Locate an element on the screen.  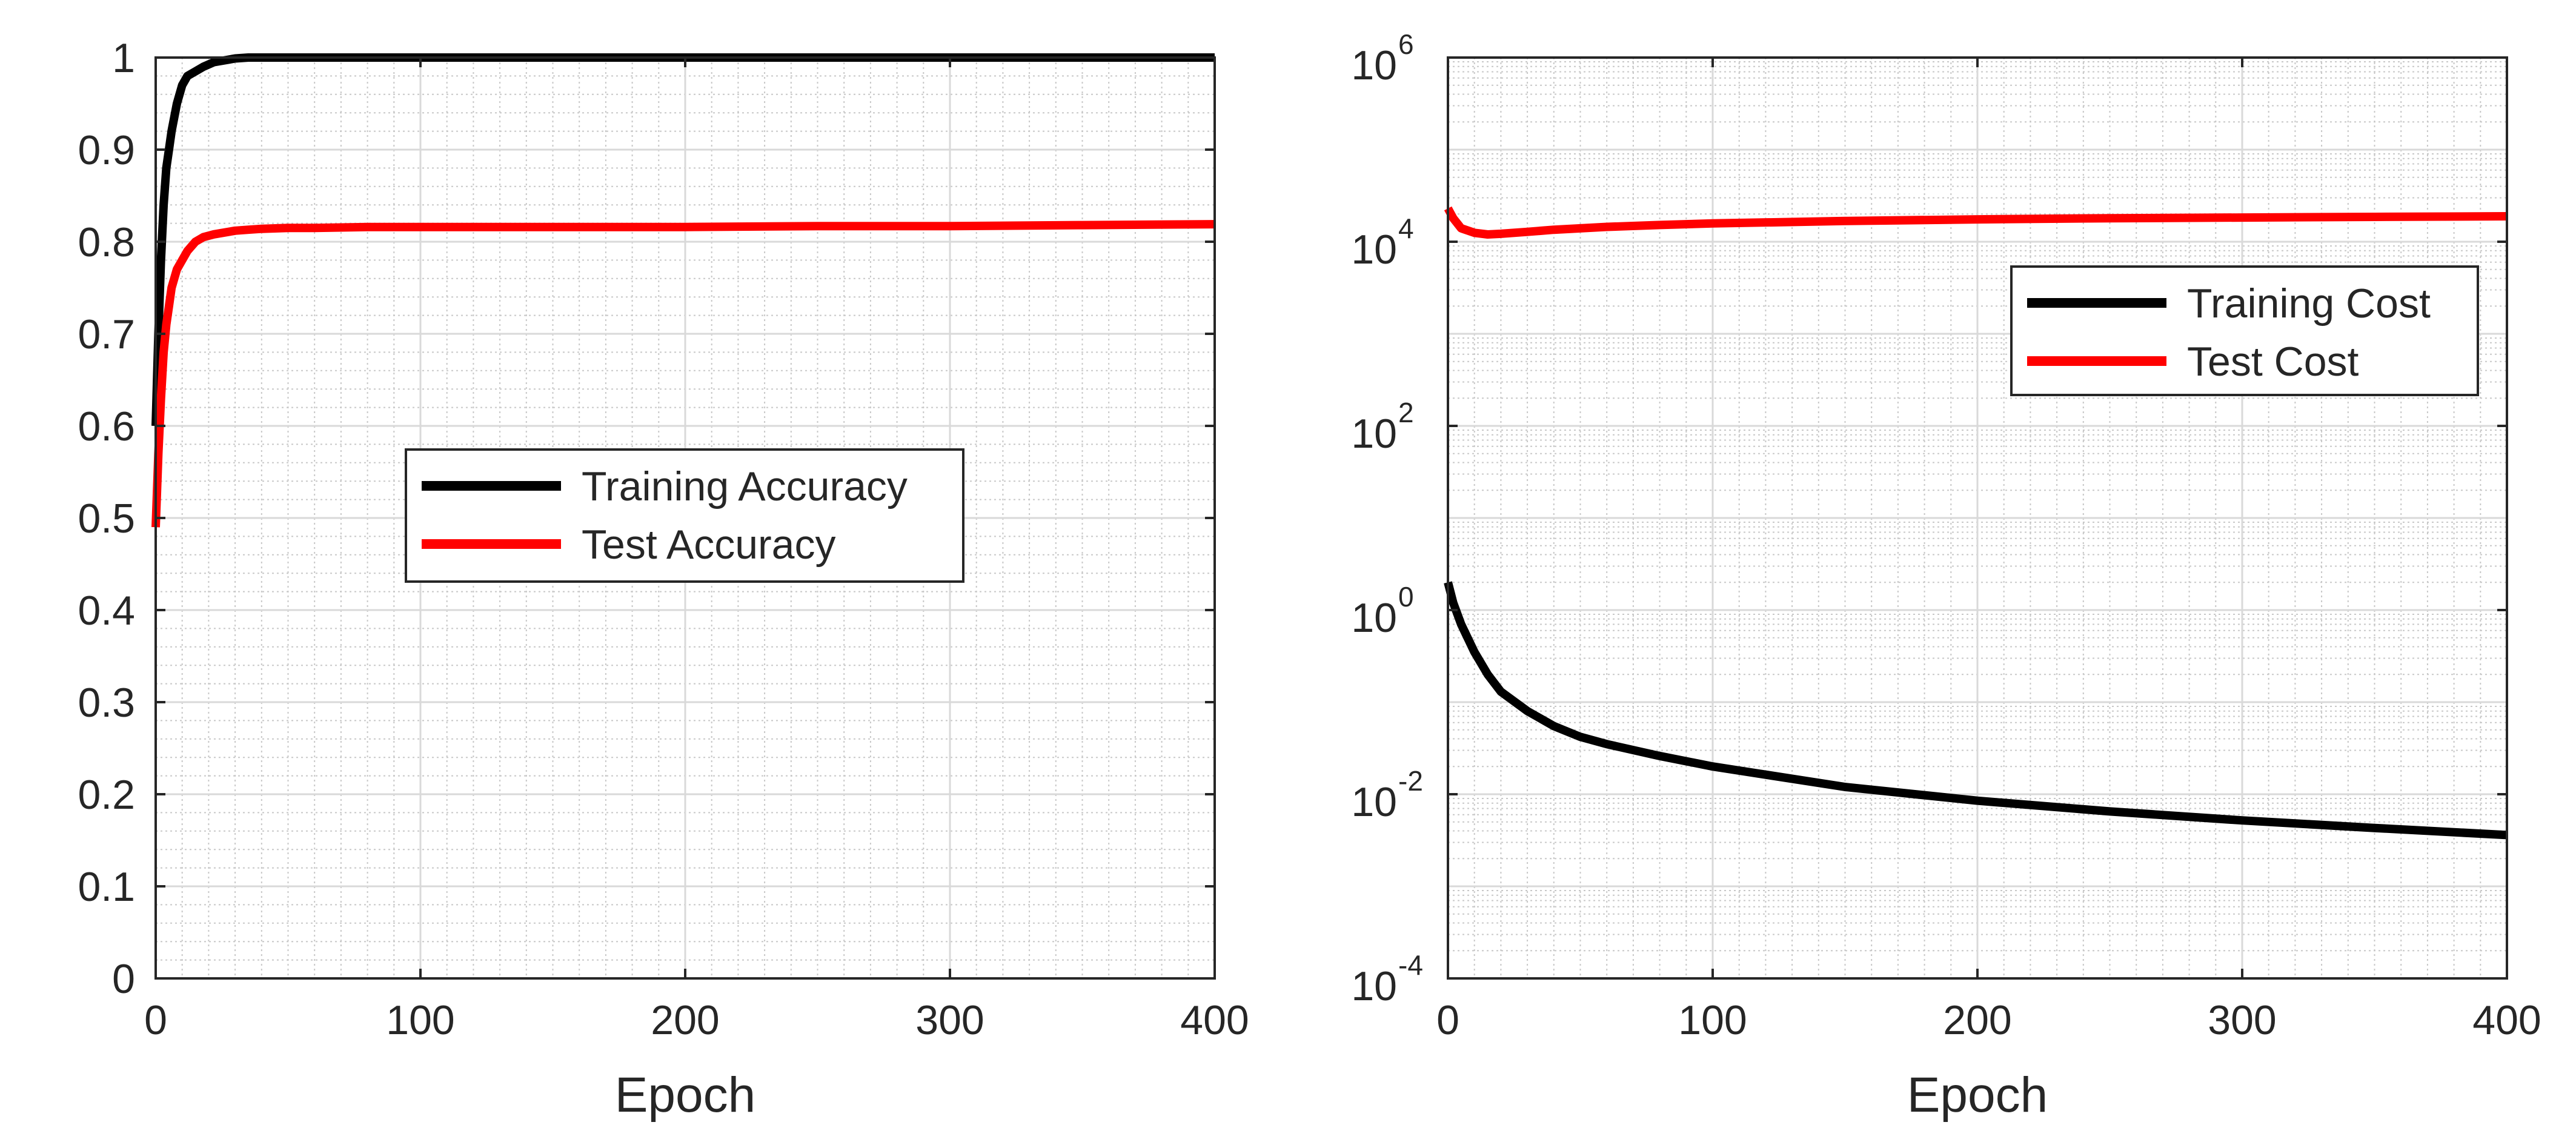
y-tick-label: 0.8 is located at coordinates (107, 242).